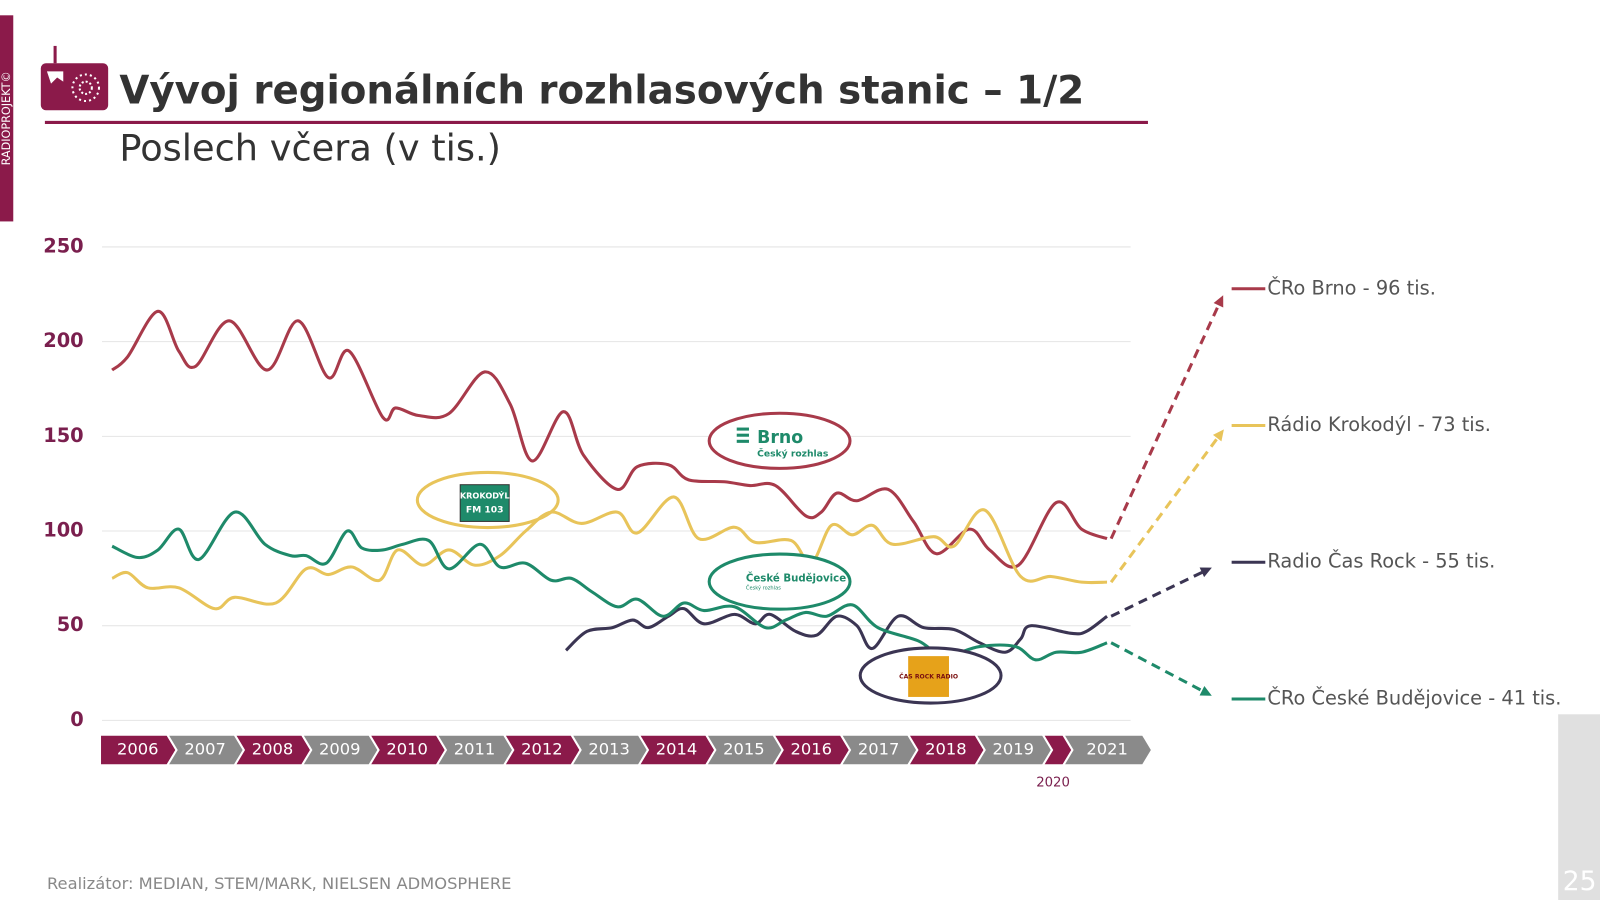 Image resolution: width=1600 pixels, height=900 pixels. Describe the element at coordinates (74, 78) in the screenshot. I see `radio-icon` at that location.